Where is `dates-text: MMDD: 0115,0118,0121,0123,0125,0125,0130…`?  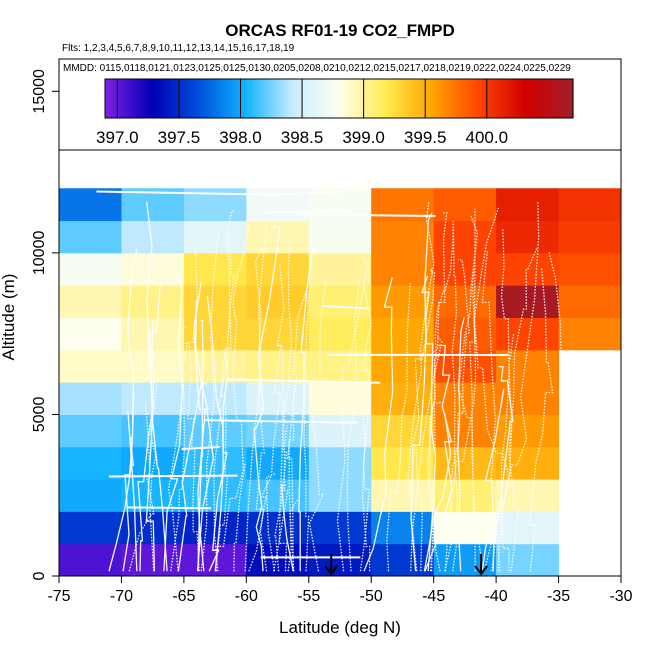 dates-text: MMDD: 0115,0118,0121,0123,0125,0125,0130… is located at coordinates (317, 68).